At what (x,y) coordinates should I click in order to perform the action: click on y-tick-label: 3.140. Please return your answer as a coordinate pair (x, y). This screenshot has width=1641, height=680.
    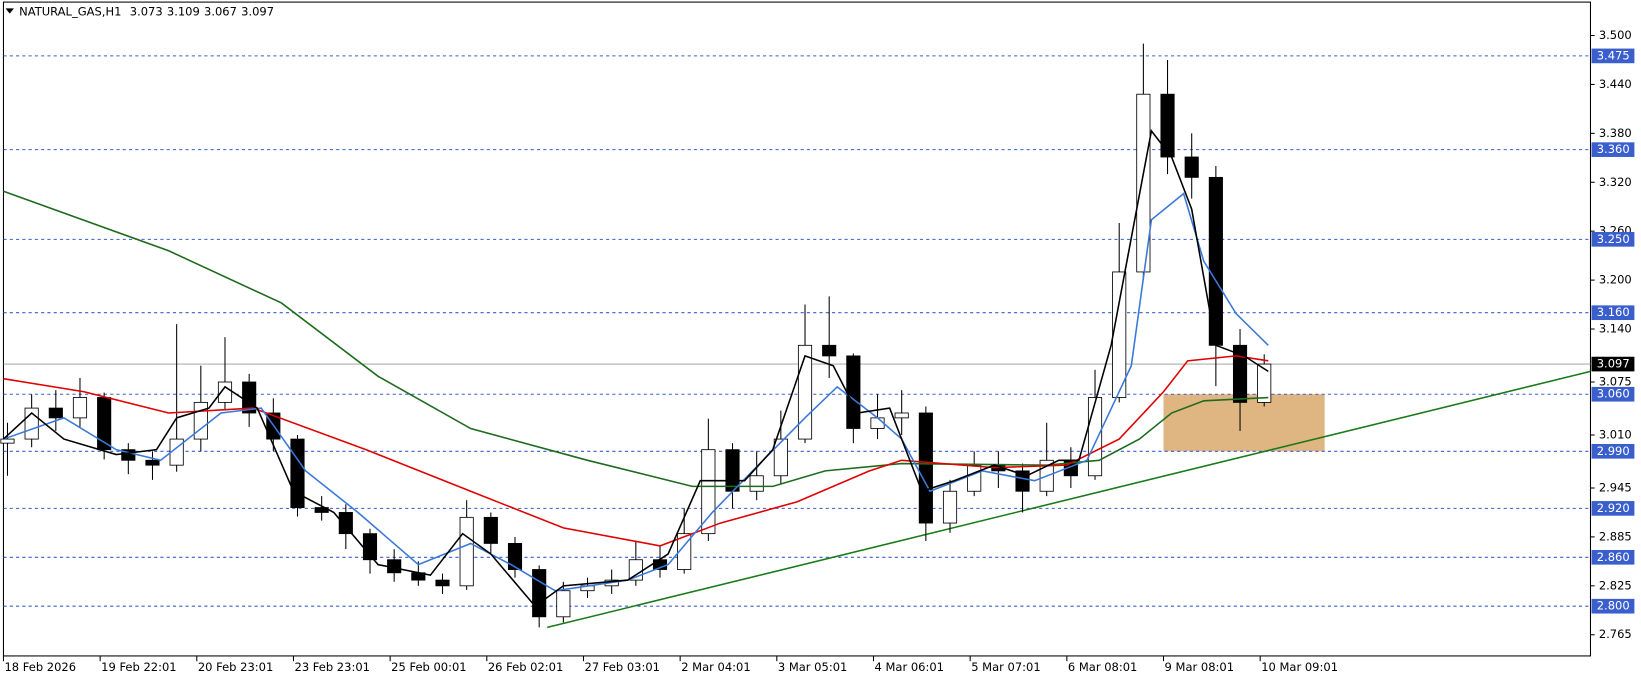
    Looking at the image, I should click on (1615, 329).